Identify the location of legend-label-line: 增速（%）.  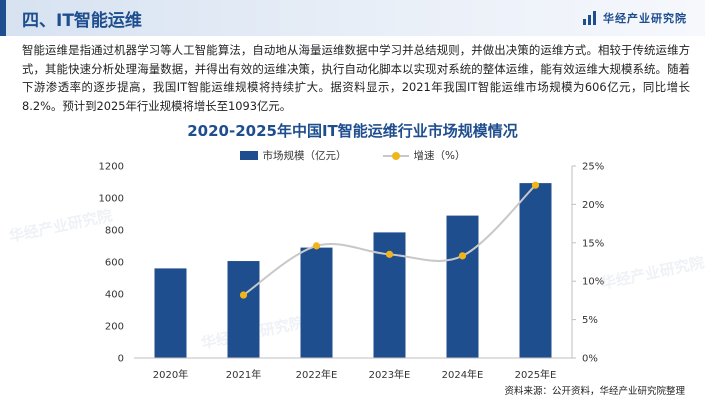
(439, 156).